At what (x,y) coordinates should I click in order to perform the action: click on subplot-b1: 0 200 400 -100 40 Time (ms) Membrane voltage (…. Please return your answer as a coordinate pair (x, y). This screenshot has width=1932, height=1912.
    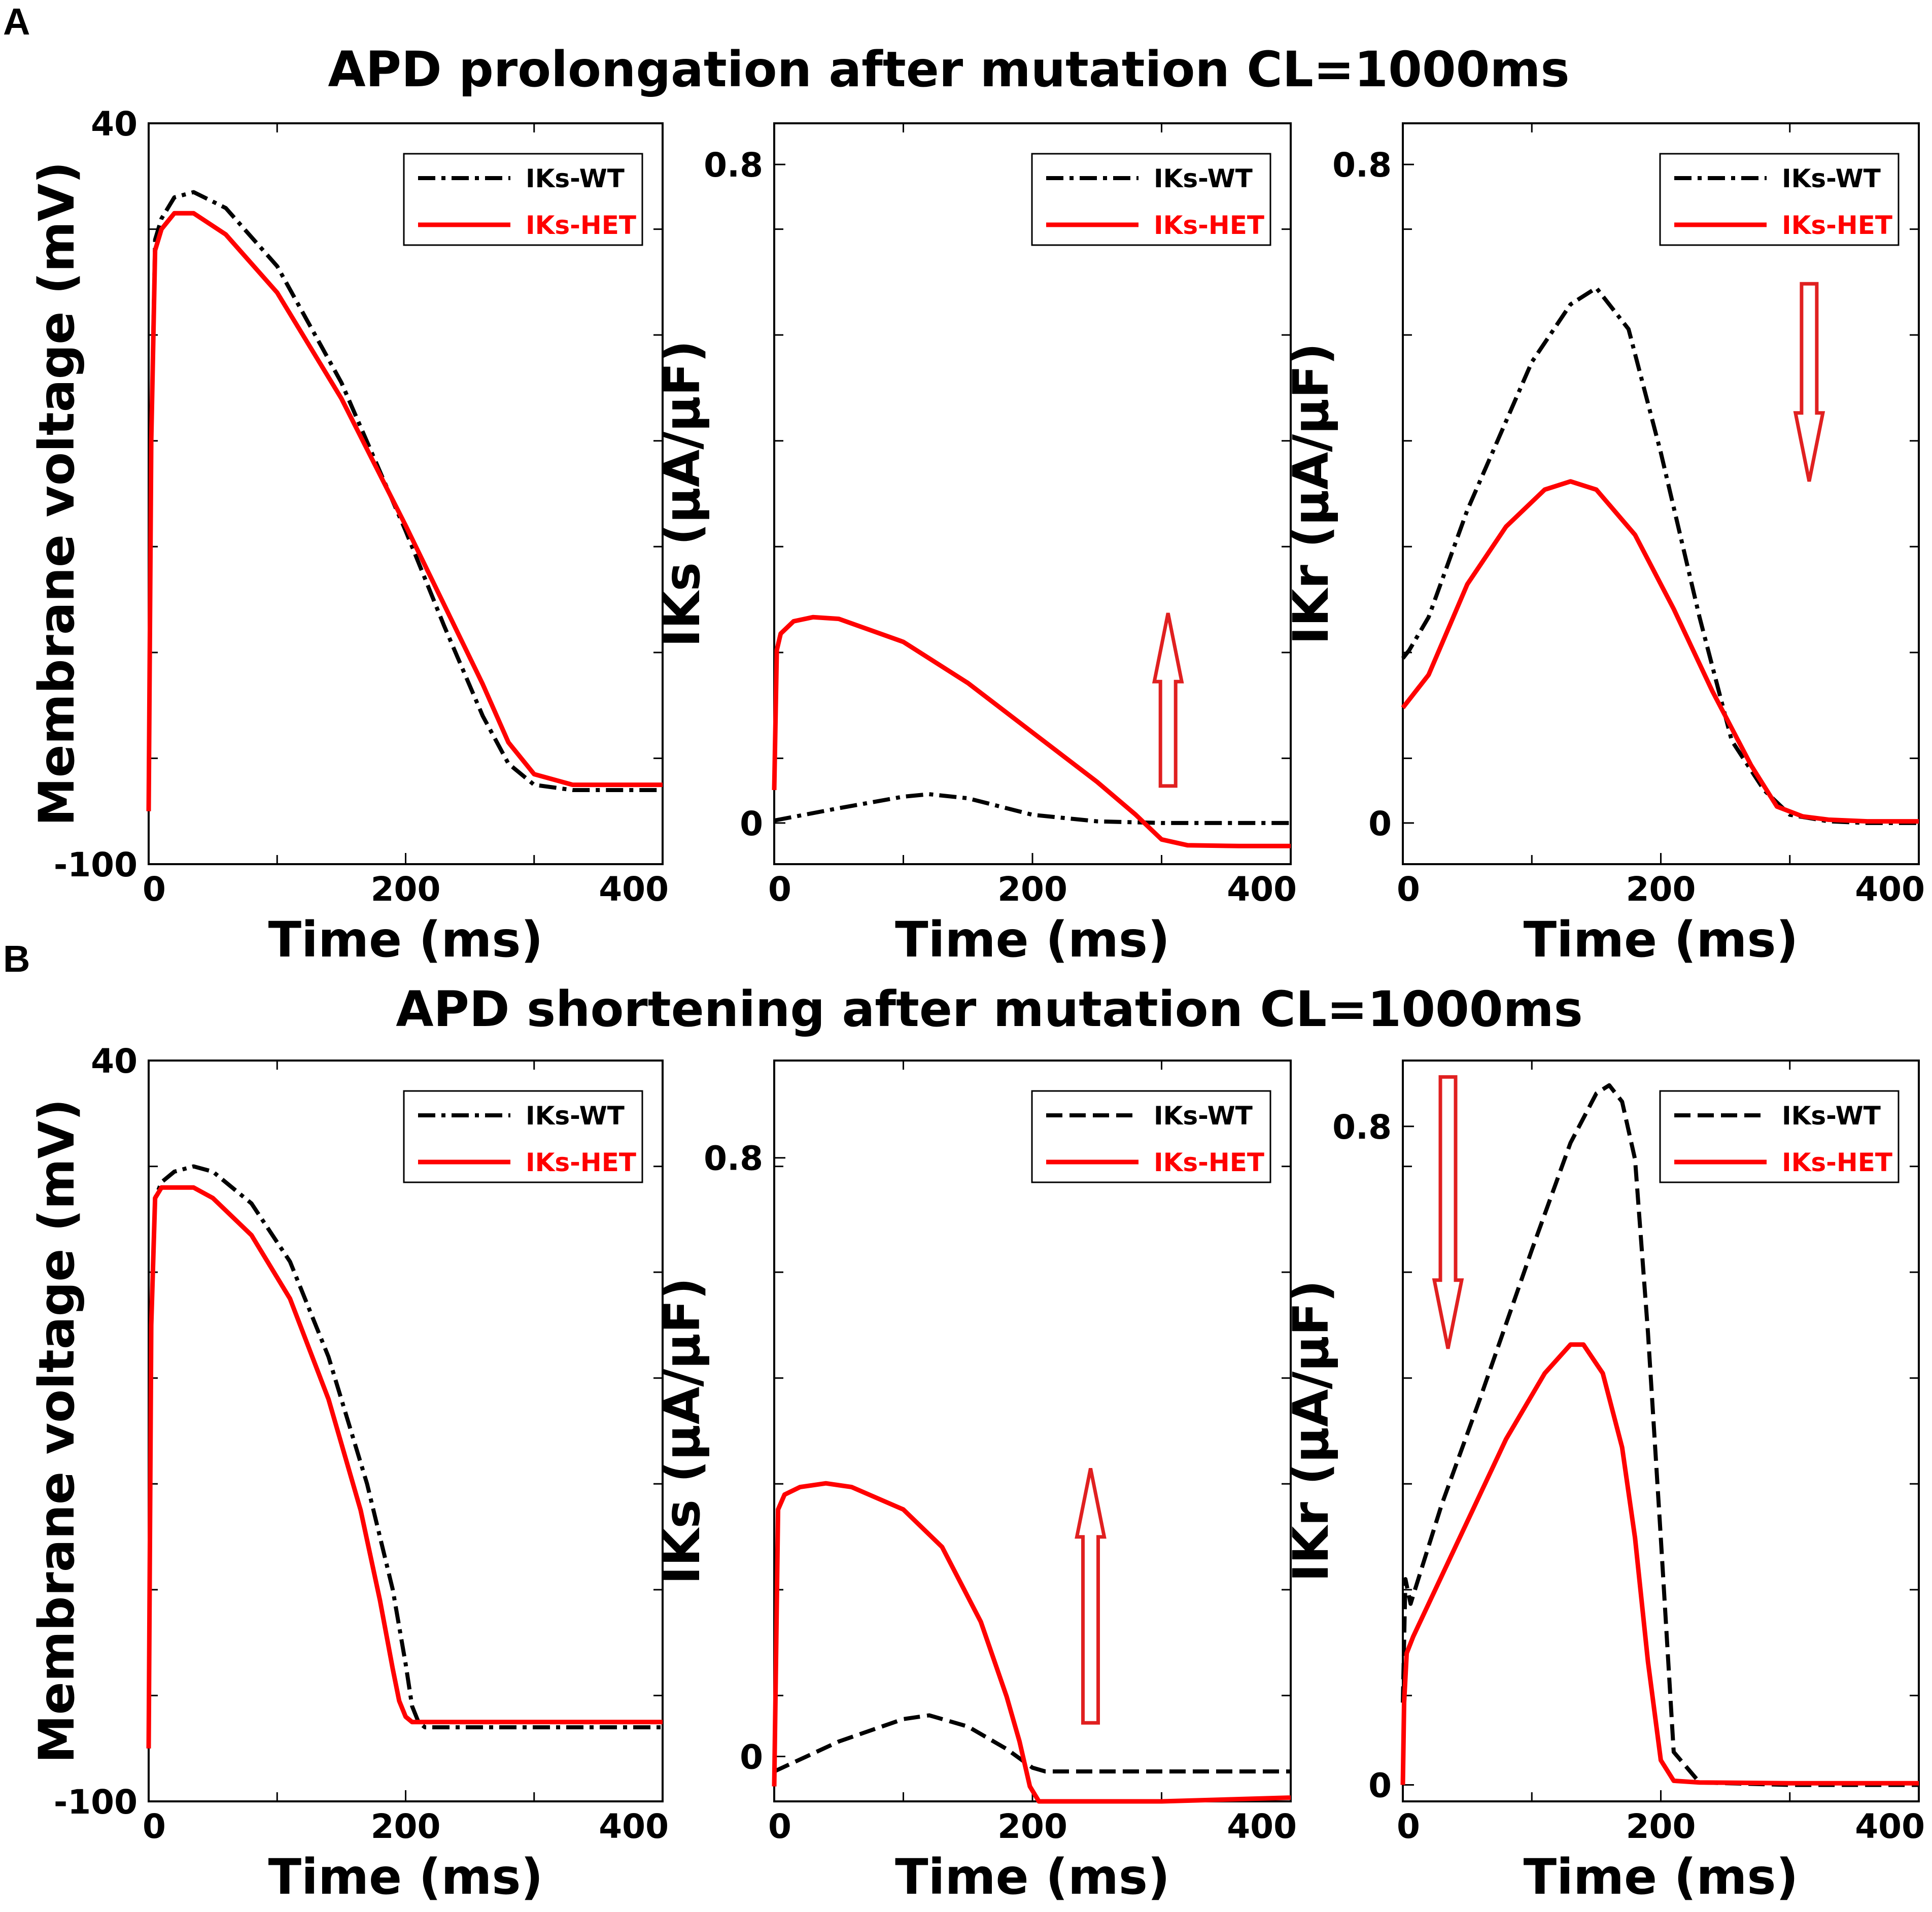
    Looking at the image, I should click on (348, 1473).